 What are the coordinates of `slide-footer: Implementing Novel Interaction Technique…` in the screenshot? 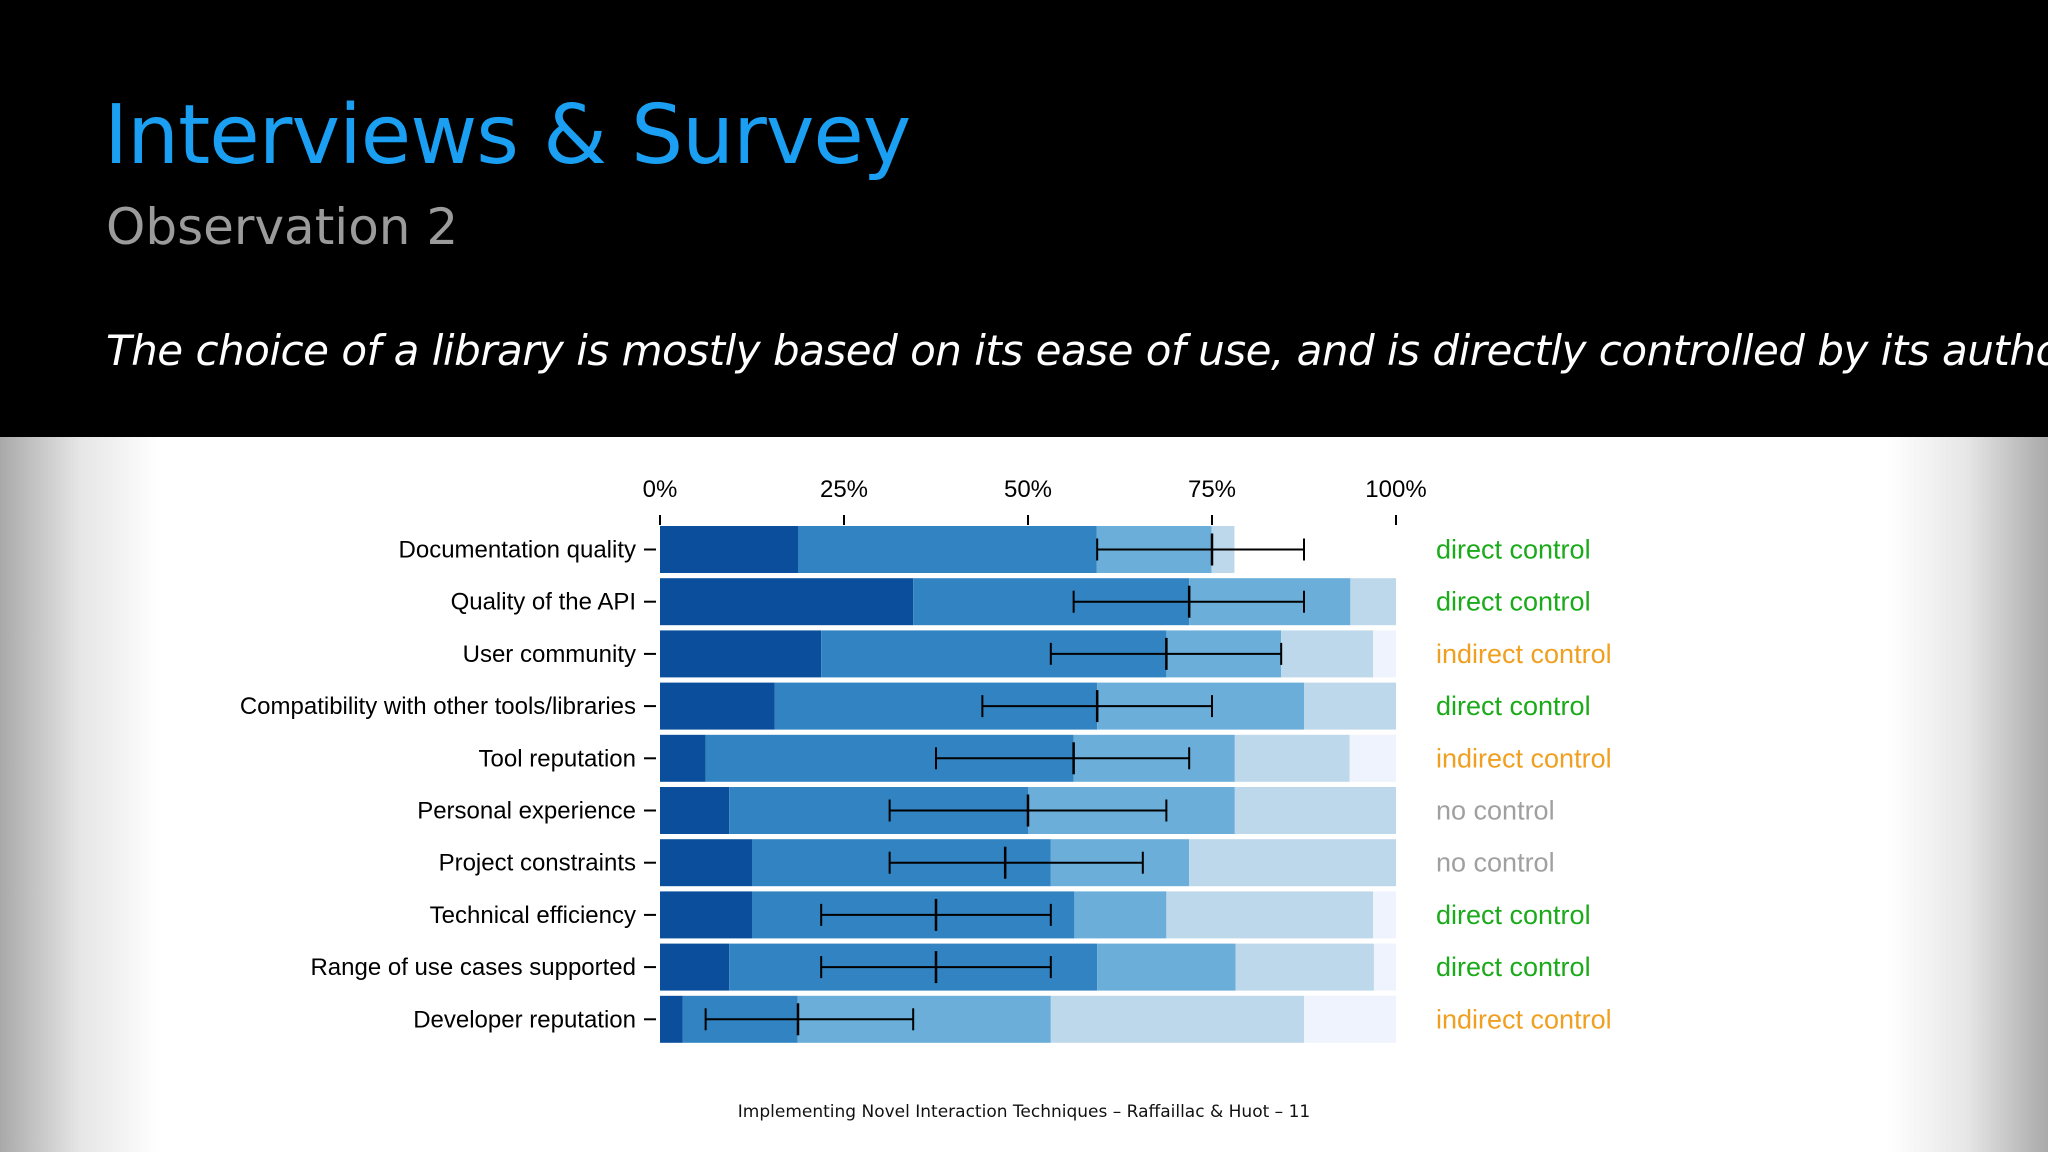 It's located at (1024, 1112).